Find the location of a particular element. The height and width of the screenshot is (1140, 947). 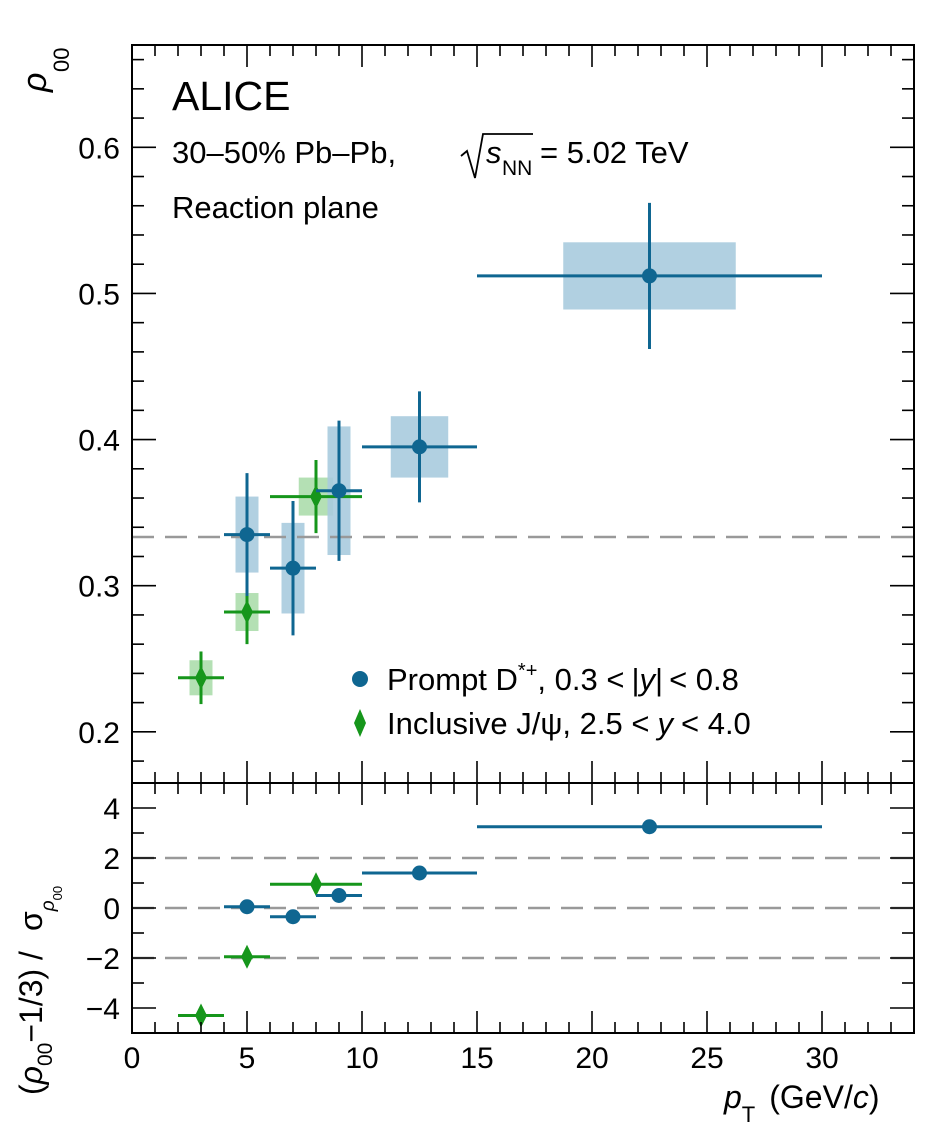

top-ytick-label-2: 0.4 is located at coordinates (99, 441).